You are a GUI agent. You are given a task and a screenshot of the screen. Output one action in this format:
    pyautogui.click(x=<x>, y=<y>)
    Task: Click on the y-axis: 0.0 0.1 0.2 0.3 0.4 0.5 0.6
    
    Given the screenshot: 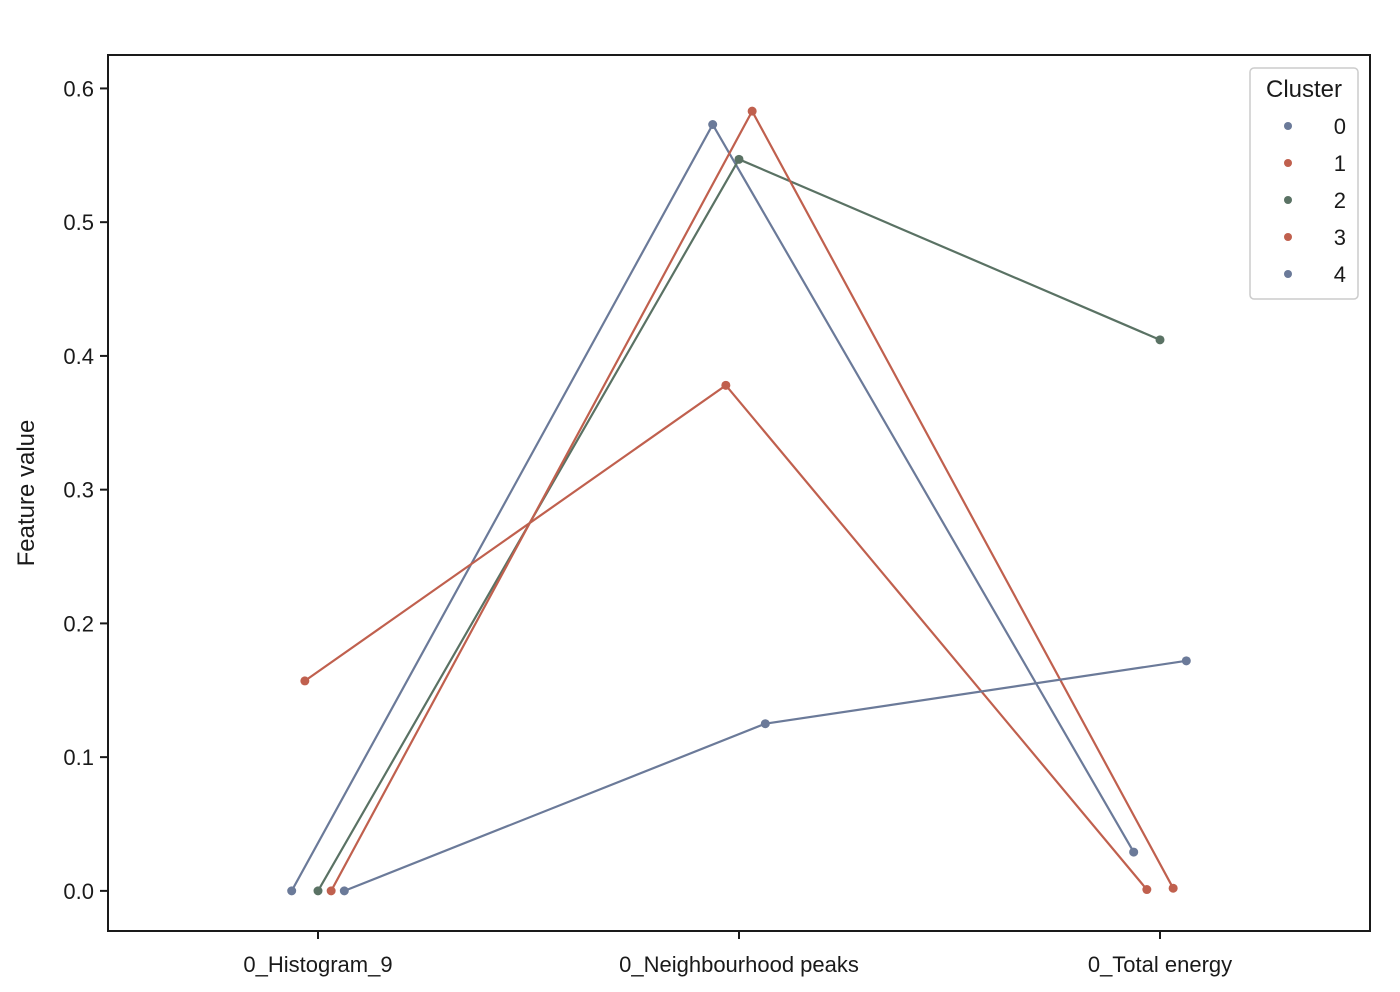 What is the action you would take?
    pyautogui.click(x=85, y=490)
    